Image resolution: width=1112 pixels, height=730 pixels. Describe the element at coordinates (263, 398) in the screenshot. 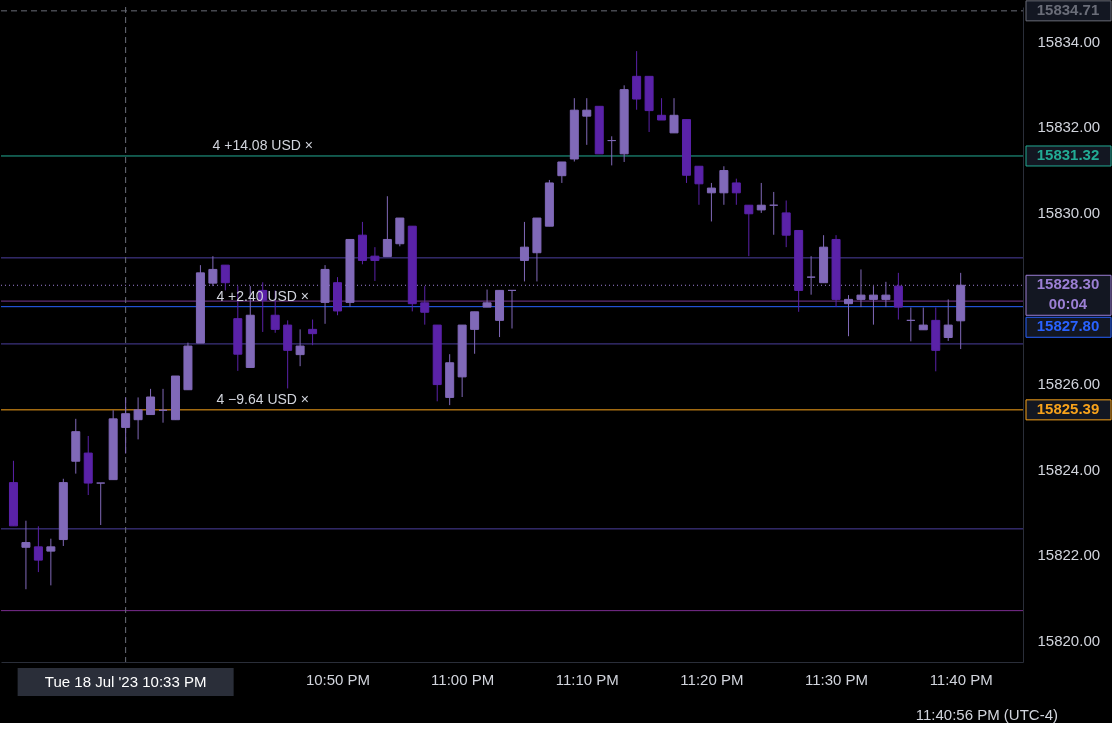

I see `annotation: 4 −9.64 USD ×` at that location.